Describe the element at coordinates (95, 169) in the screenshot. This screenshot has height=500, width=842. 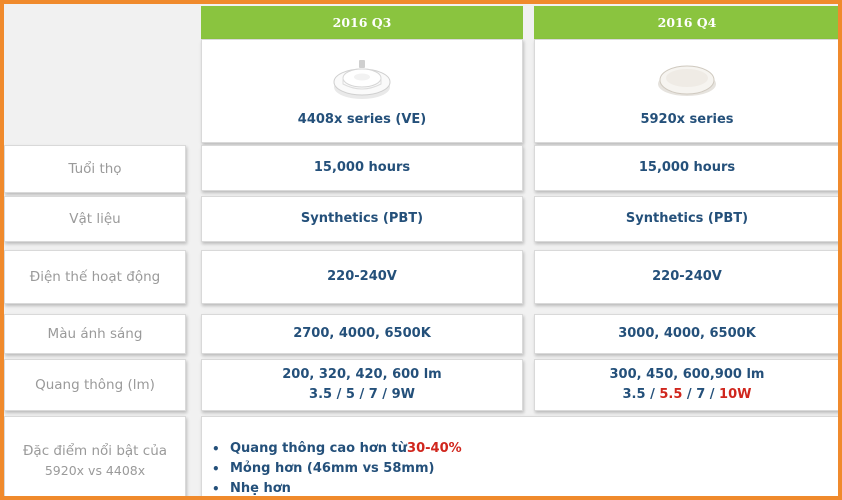
I see `row-label-lifetime: Tuổi thọ` at that location.